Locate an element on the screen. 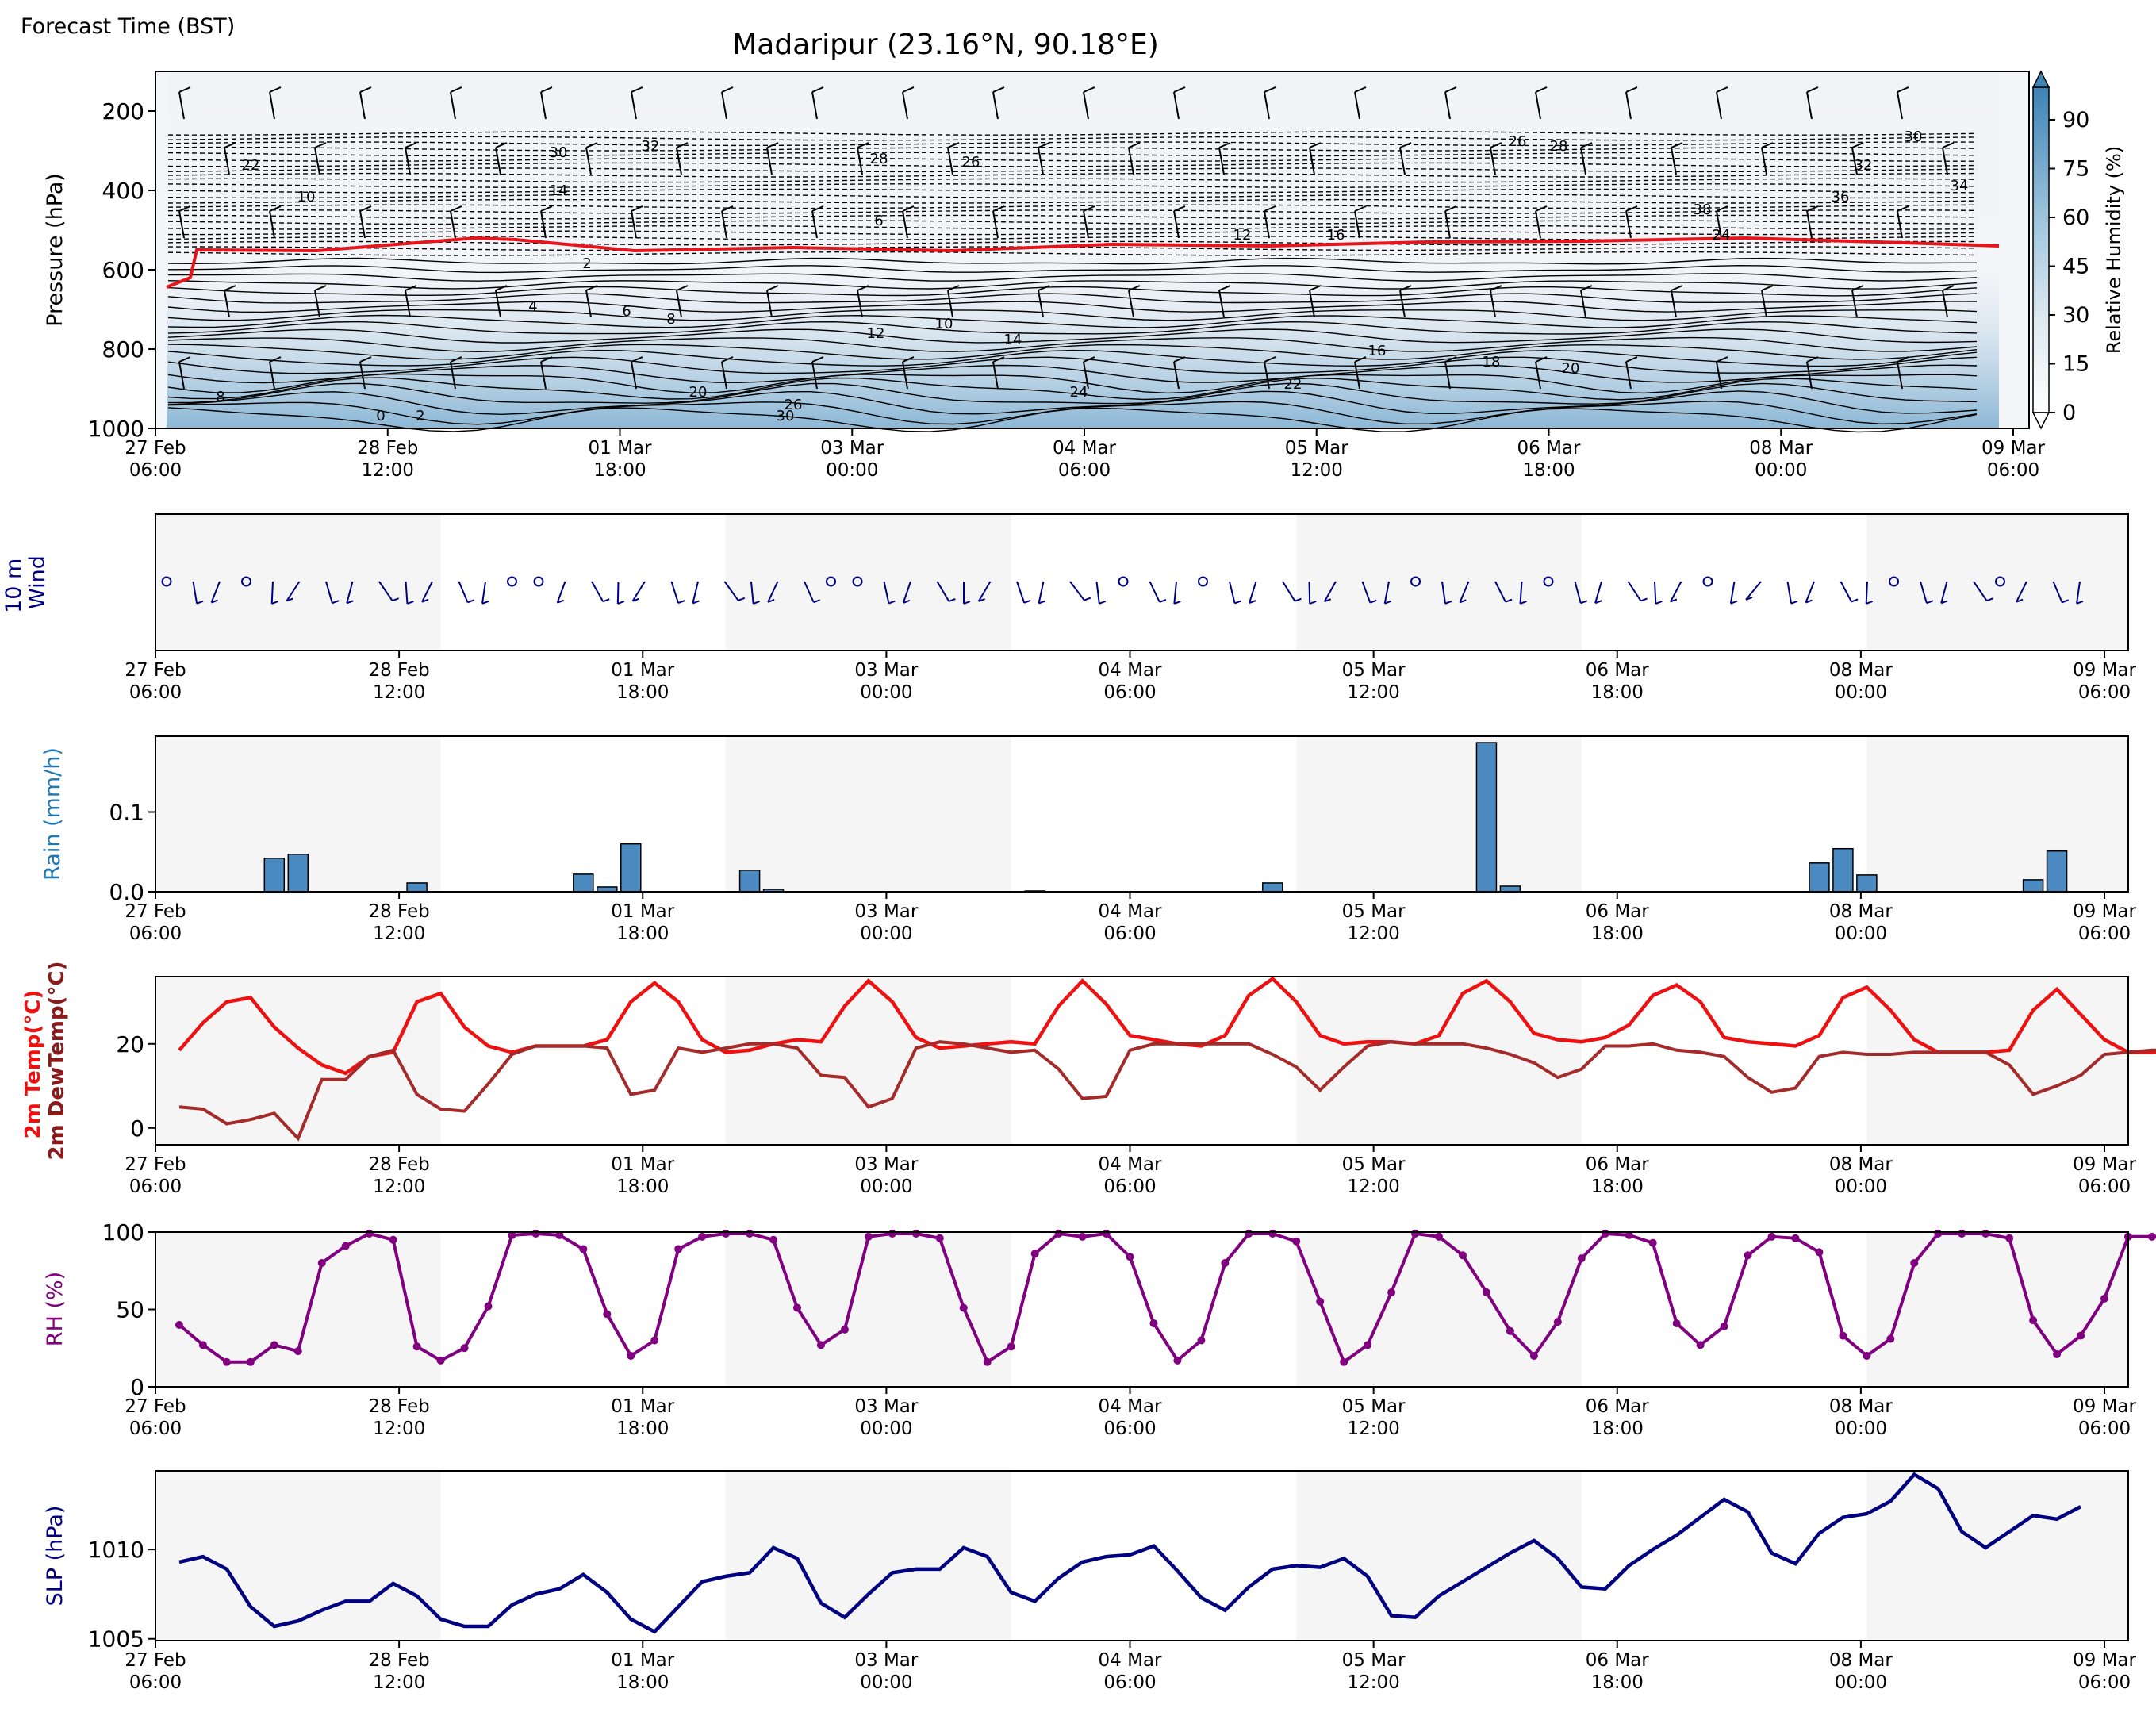  time-tick-label: 28 Feb is located at coordinates (398, 670).